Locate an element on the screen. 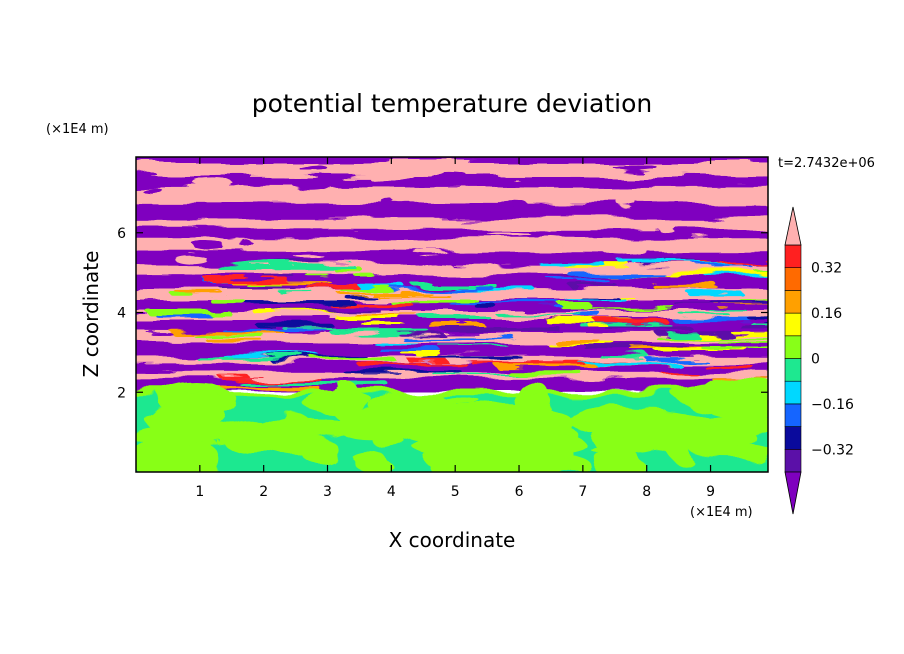 Image resolution: width=904 pixels, height=654 pixels. x-tick-label: 6 is located at coordinates (519, 492).